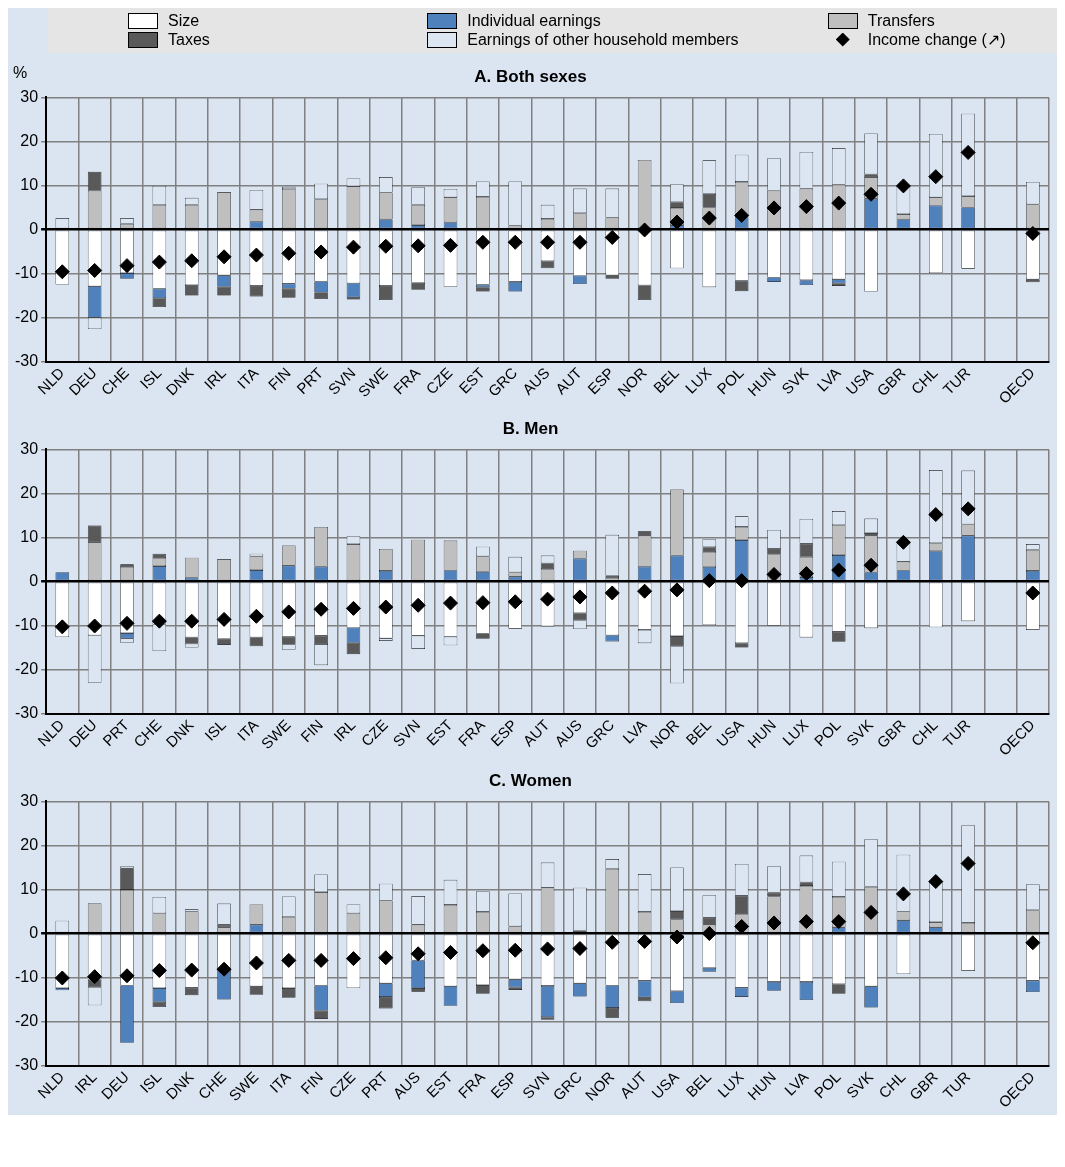 This screenshot has height=1167, width=1065. I want to click on legend-label: Transfers, so click(901, 21).